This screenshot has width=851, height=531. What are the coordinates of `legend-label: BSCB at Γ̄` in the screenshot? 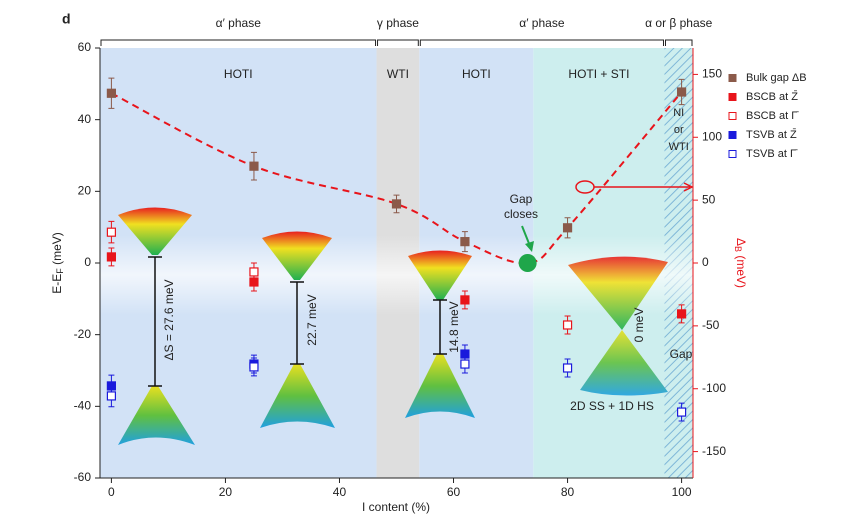 It's located at (772, 116).